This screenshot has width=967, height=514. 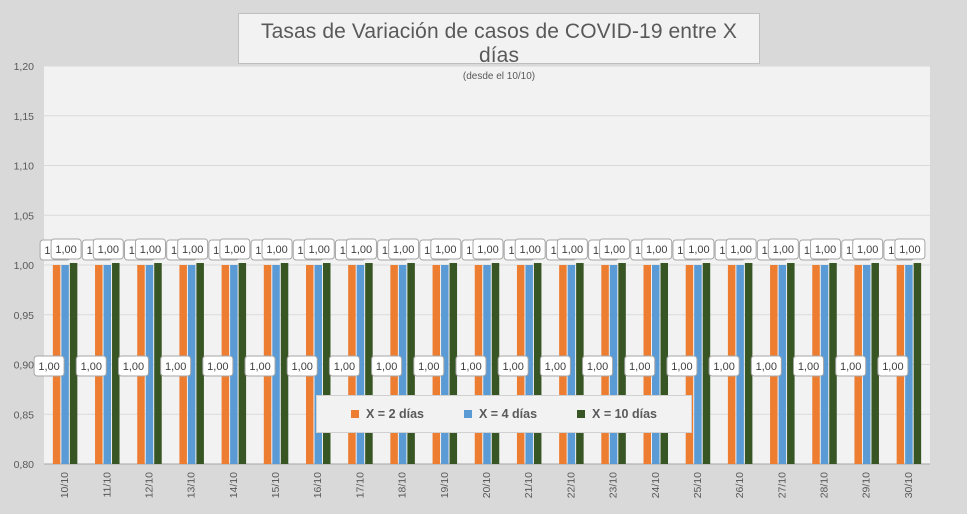 What do you see at coordinates (782, 485) in the screenshot?
I see `x-tick-label: 27/10` at bounding box center [782, 485].